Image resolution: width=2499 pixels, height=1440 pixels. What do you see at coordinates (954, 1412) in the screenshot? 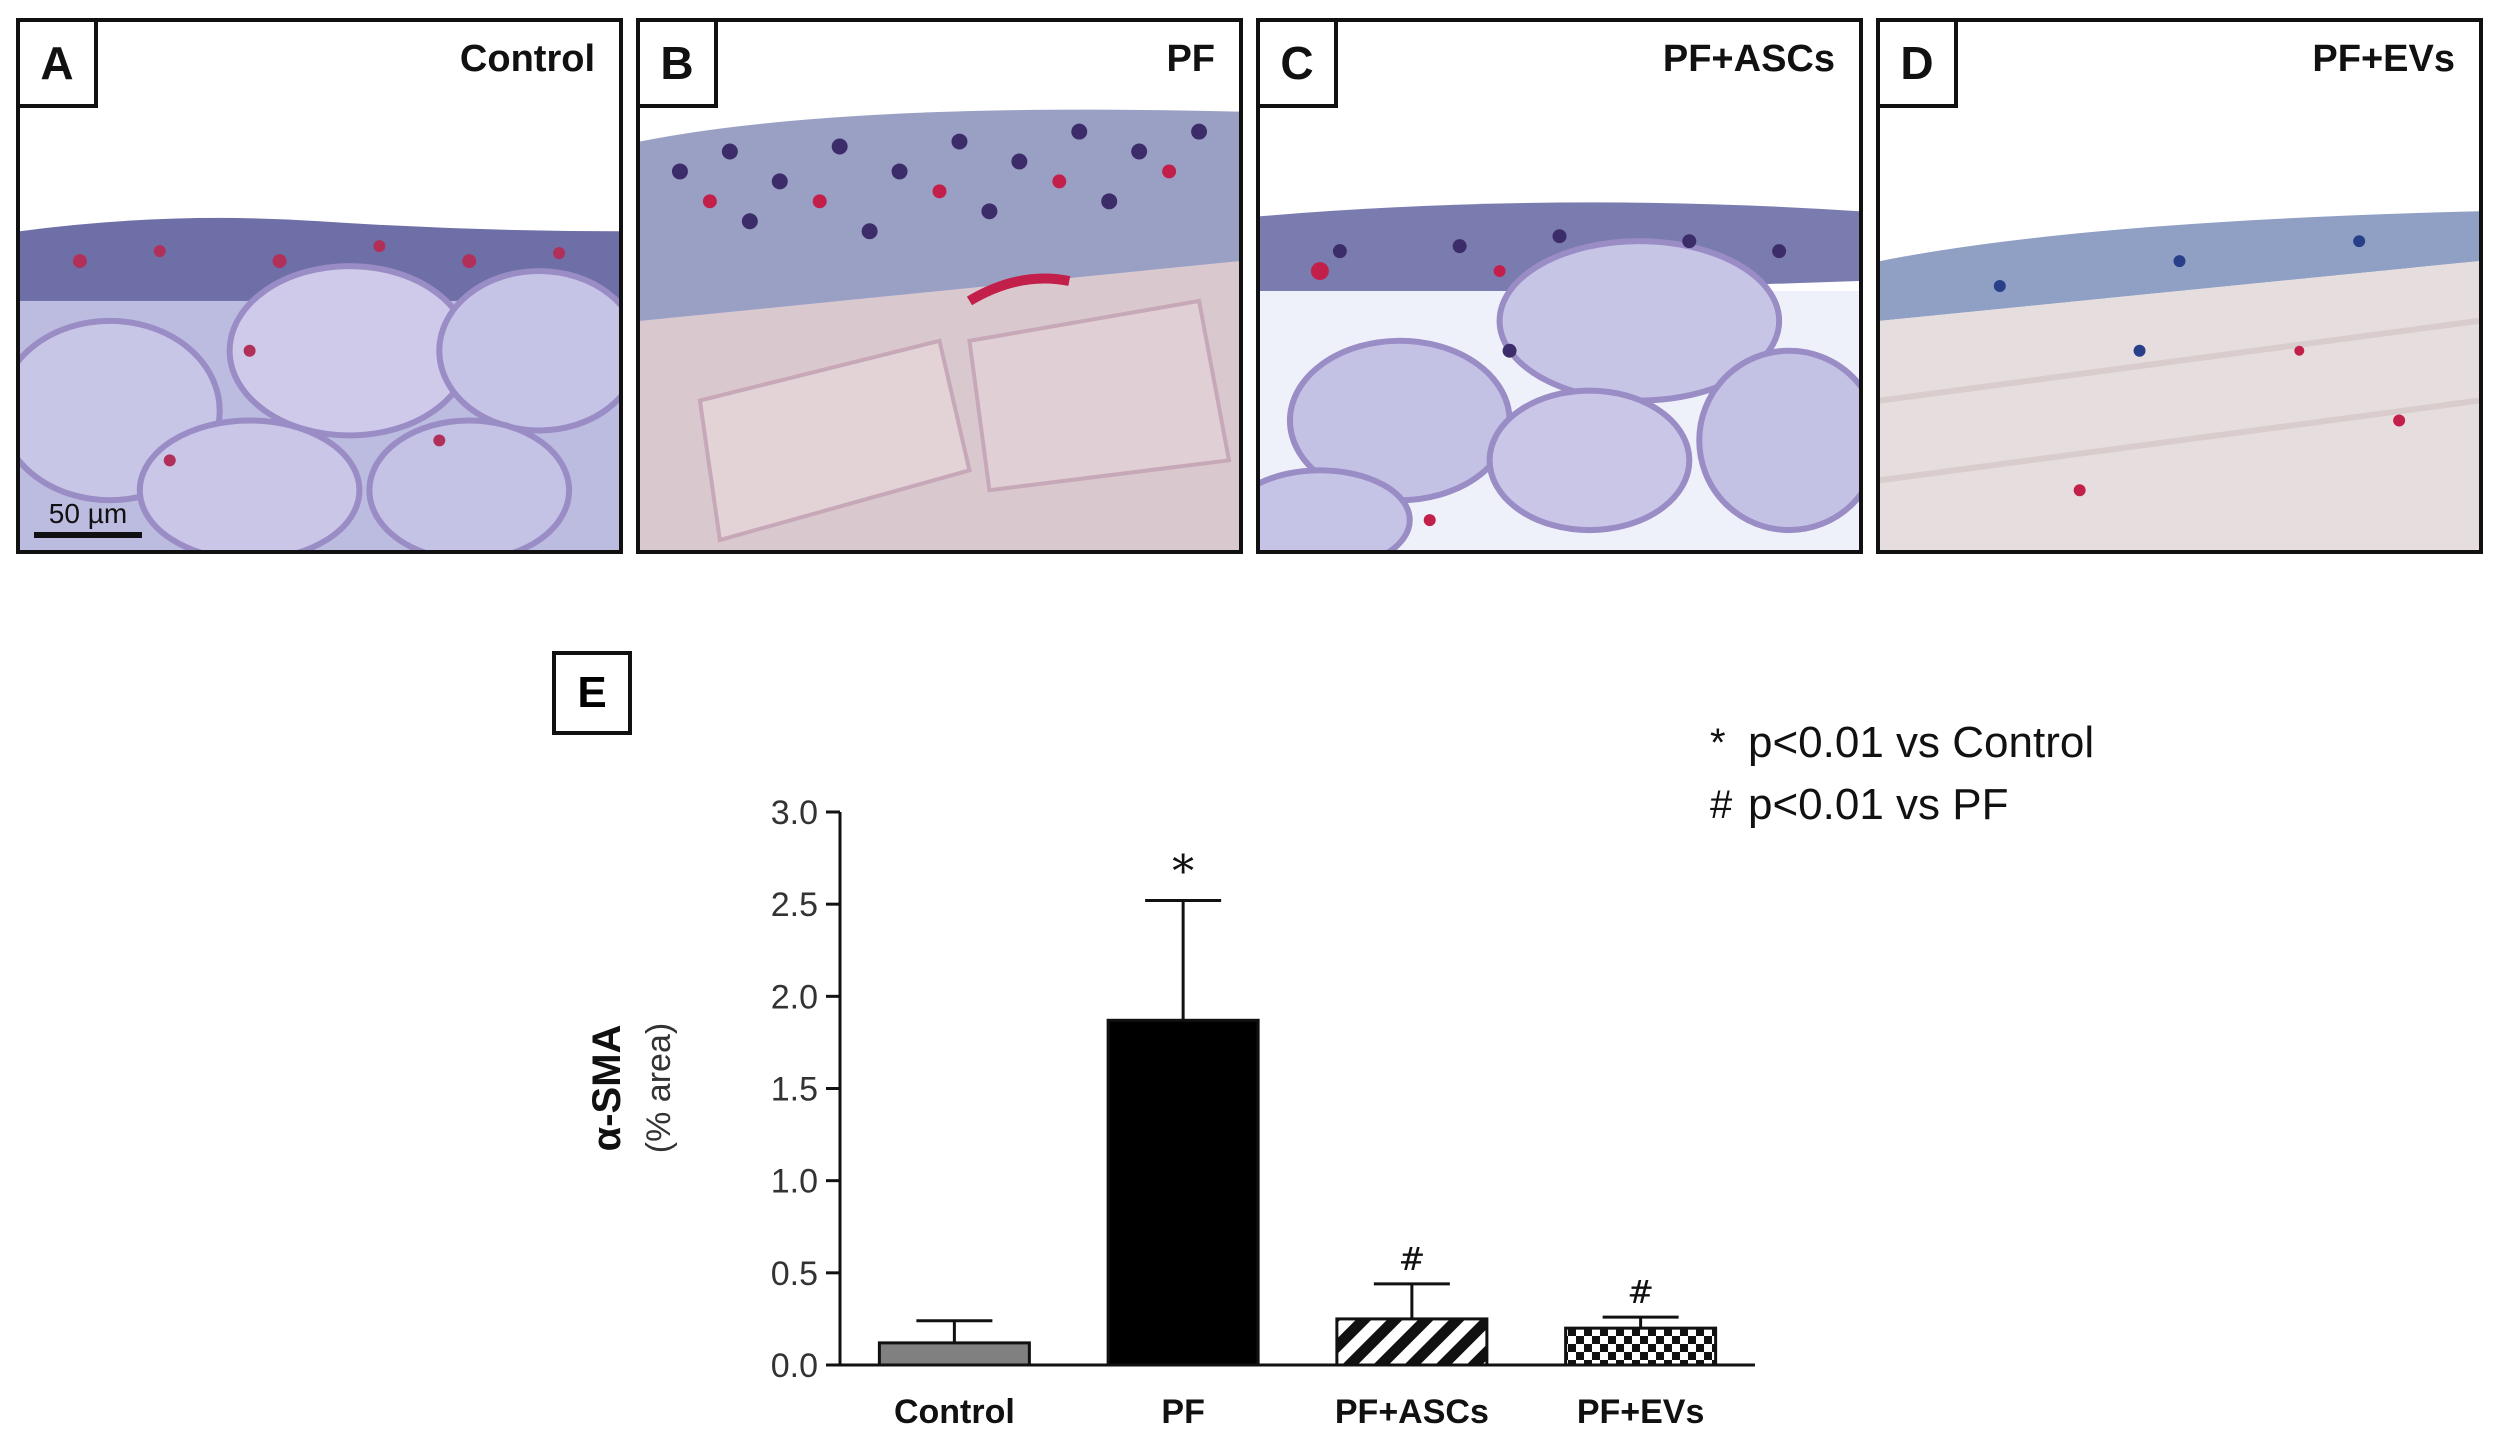
I see `x-tick-label: Control` at bounding box center [954, 1412].